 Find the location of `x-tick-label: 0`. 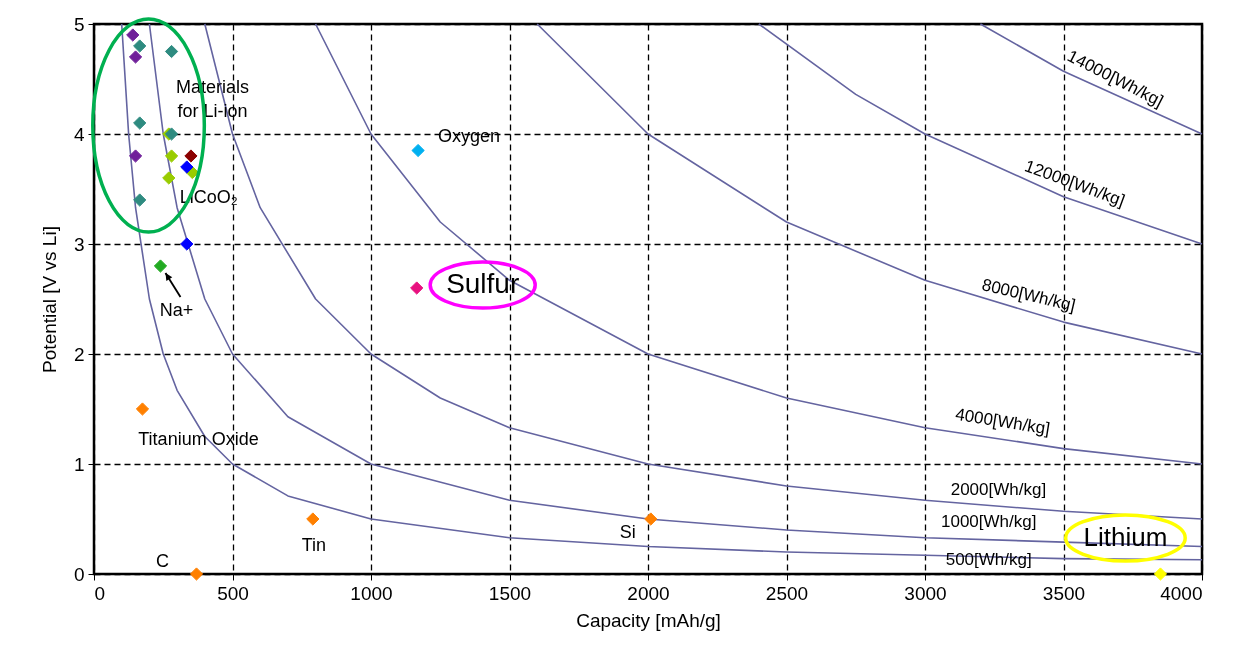

x-tick-label: 0 is located at coordinates (100, 593).